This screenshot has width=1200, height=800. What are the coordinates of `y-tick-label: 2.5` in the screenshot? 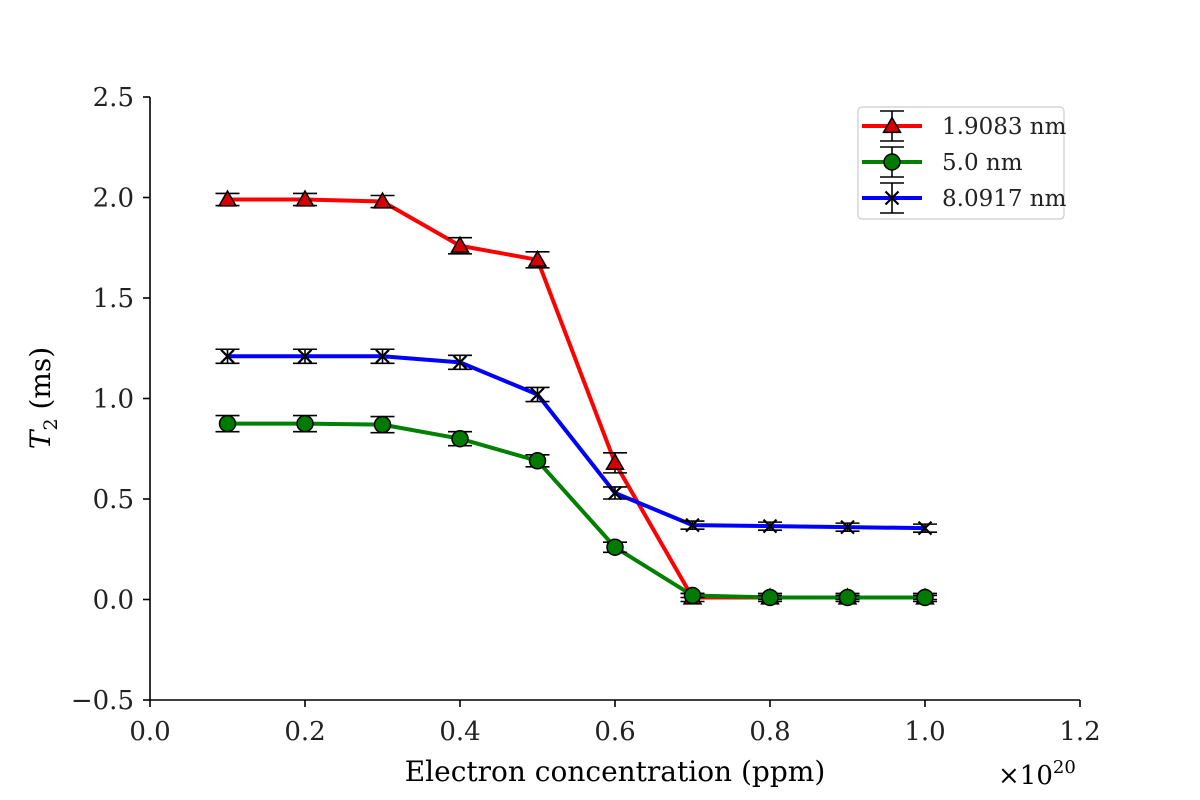 It's located at (113, 98).